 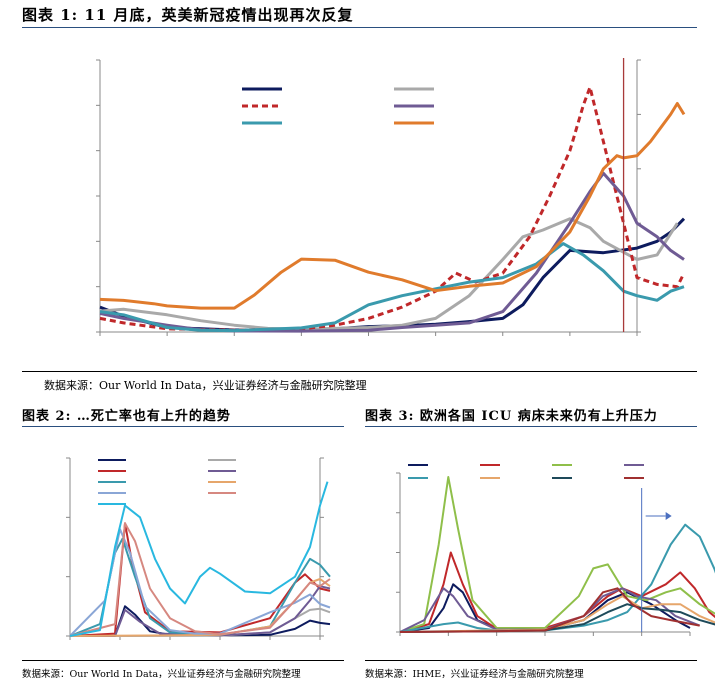 I want to click on figure-3-title-rule, so click(x=531, y=426).